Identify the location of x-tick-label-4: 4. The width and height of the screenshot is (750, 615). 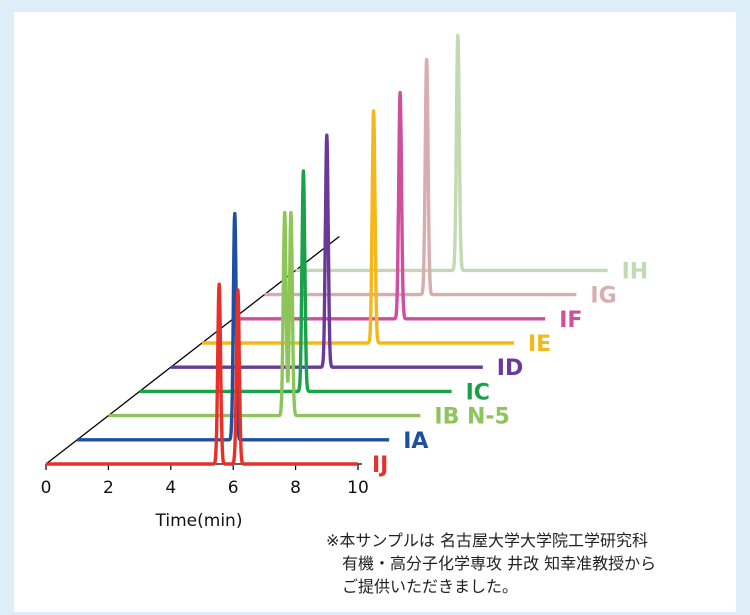
(170, 488).